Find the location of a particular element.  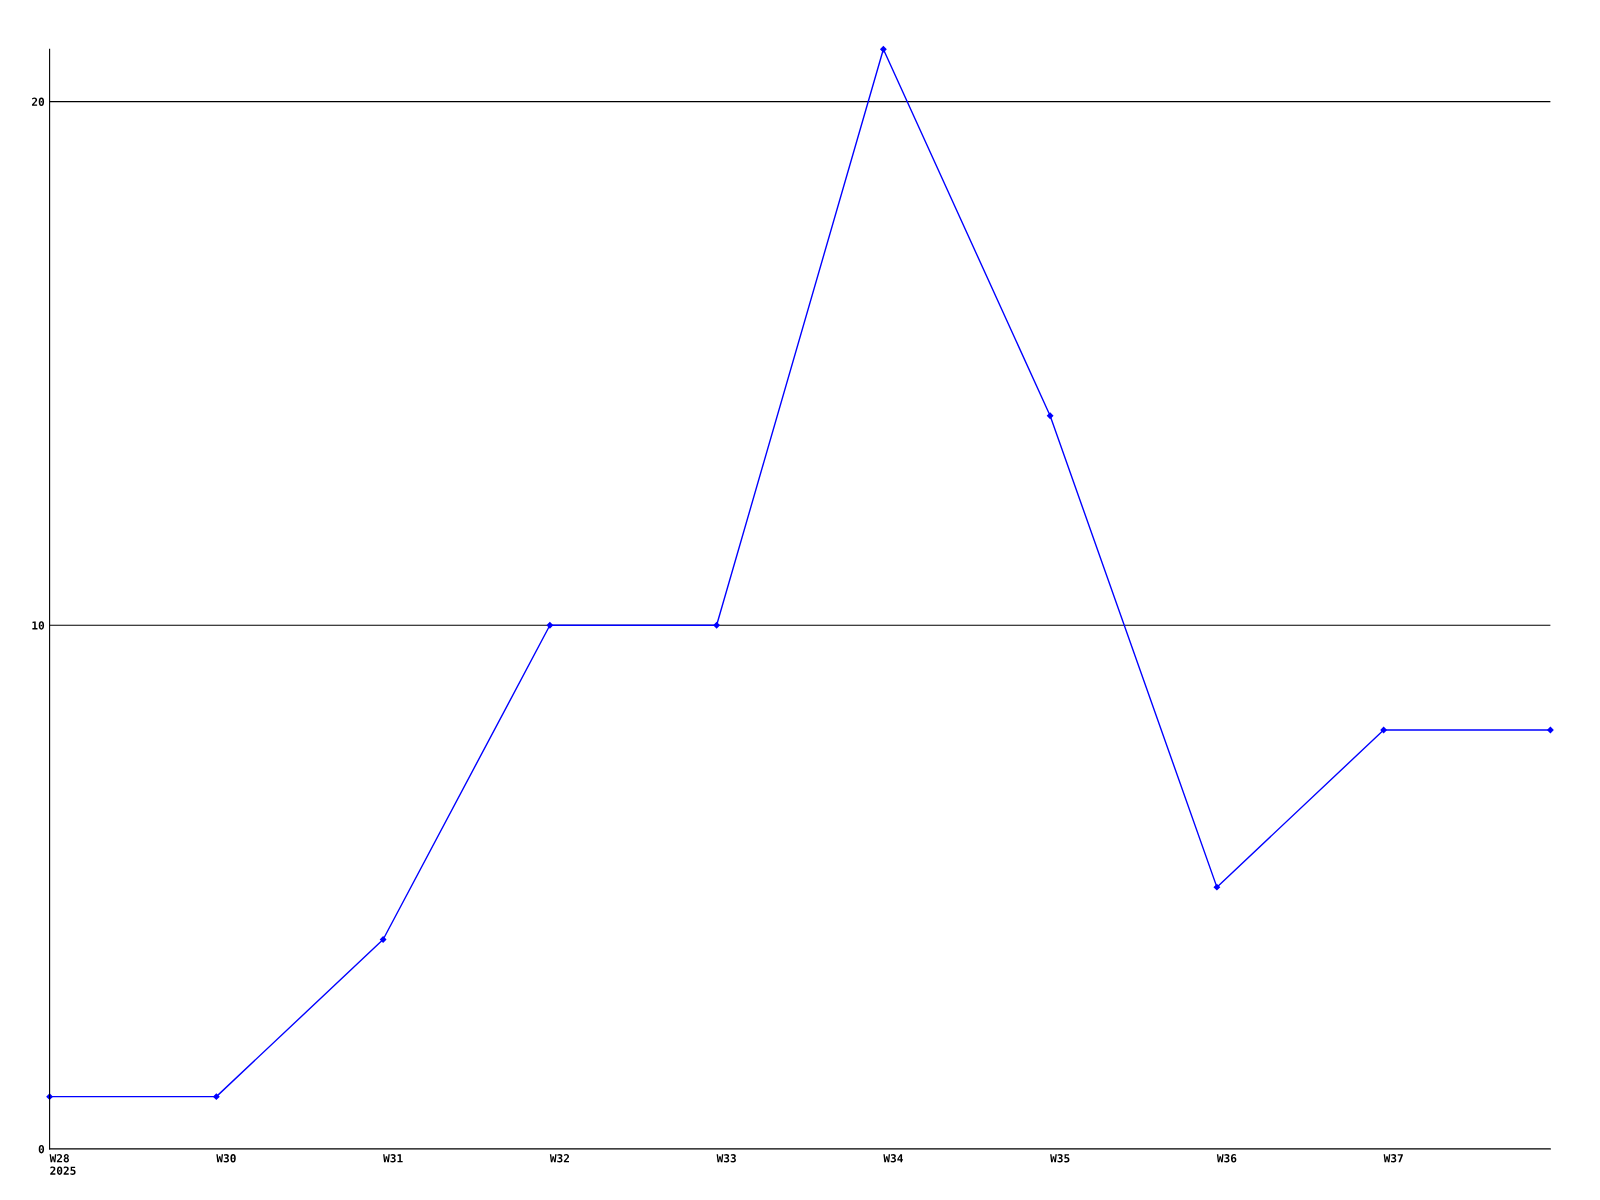

y-tick-label: 0 is located at coordinates (41, 1149).